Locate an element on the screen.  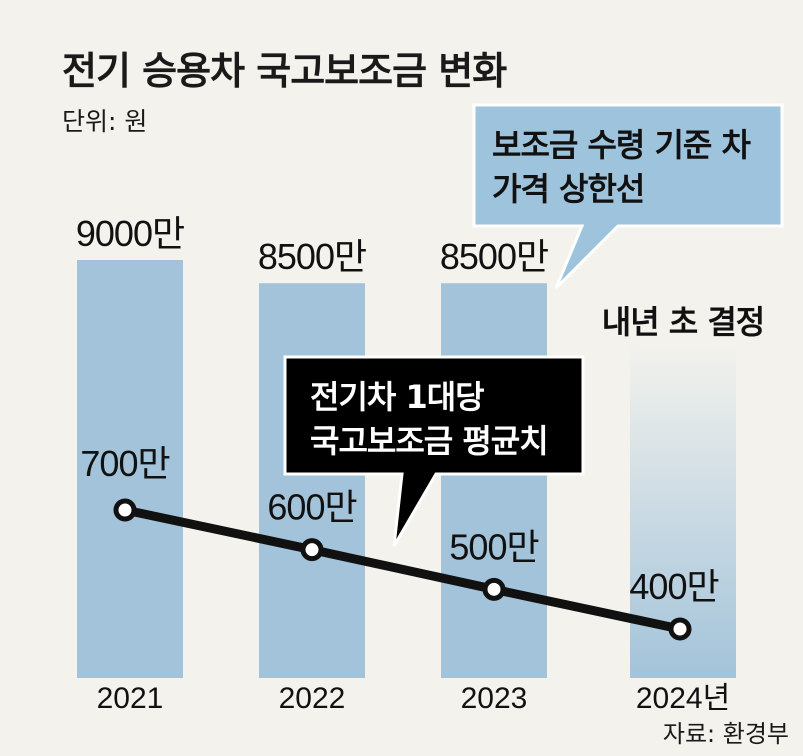
x-tick-label: 2023 is located at coordinates (494, 698).